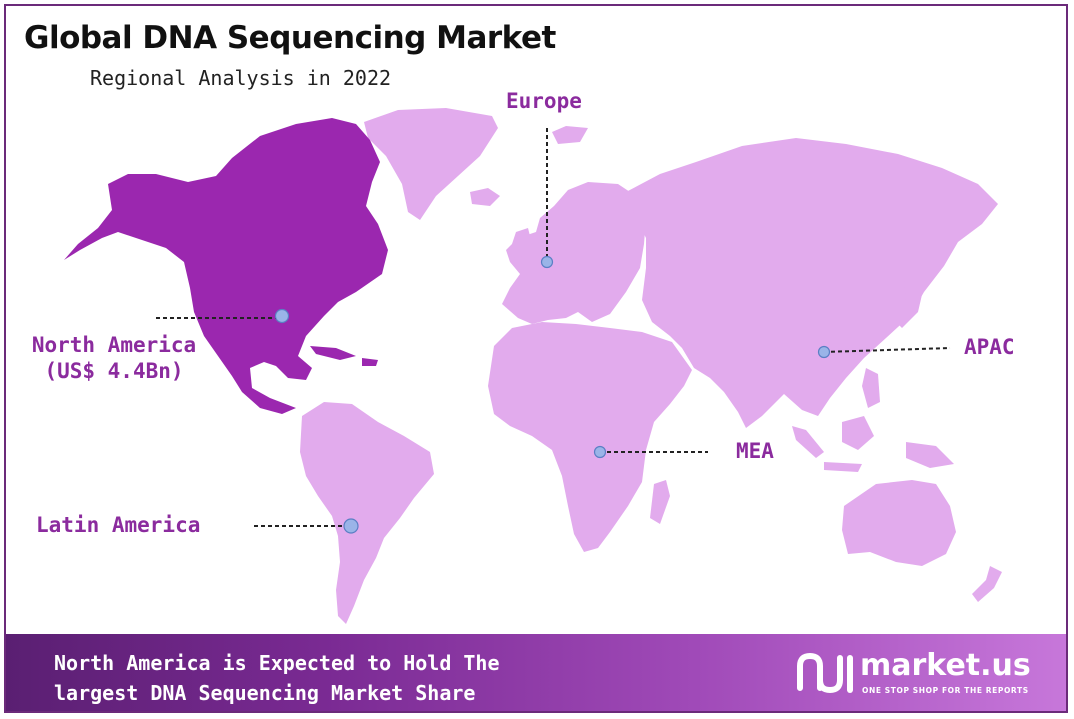  What do you see at coordinates (600, 452) in the screenshot?
I see `mea-marker` at bounding box center [600, 452].